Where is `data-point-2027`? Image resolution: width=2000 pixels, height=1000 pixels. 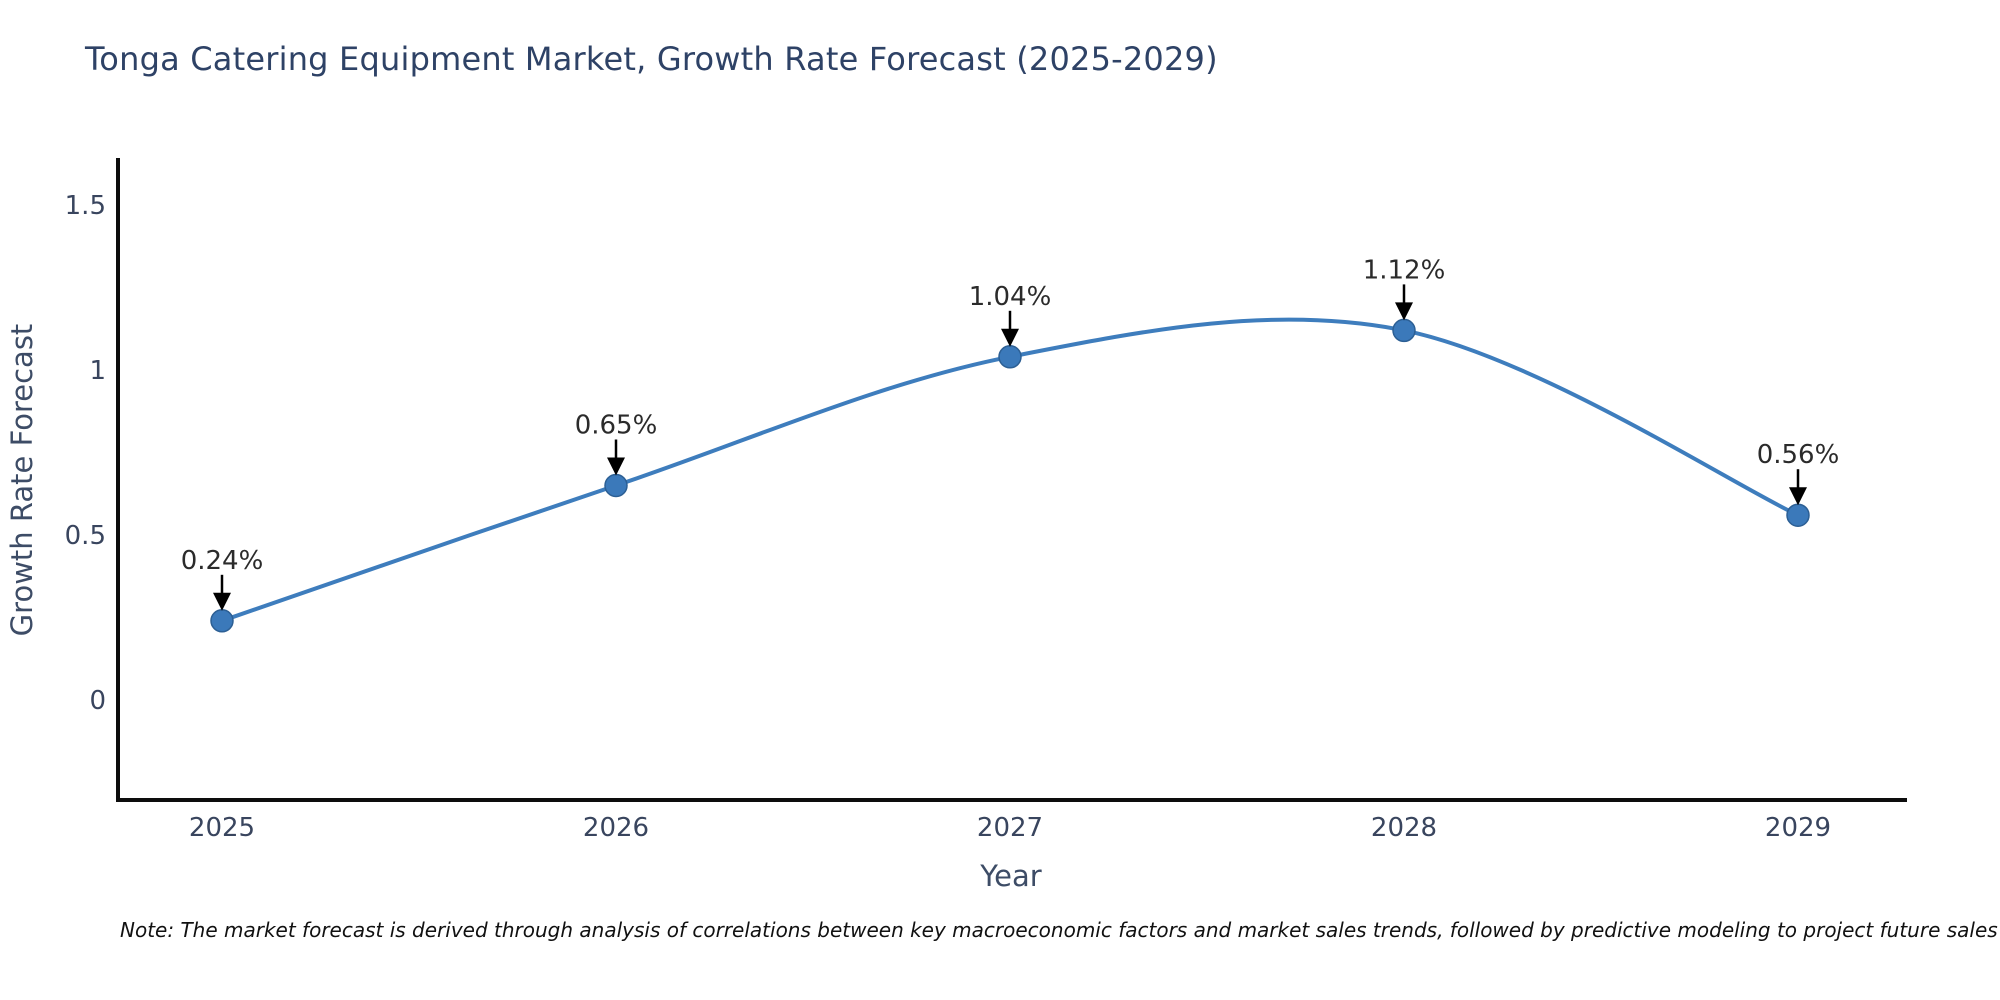 data-point-2027 is located at coordinates (1010, 357).